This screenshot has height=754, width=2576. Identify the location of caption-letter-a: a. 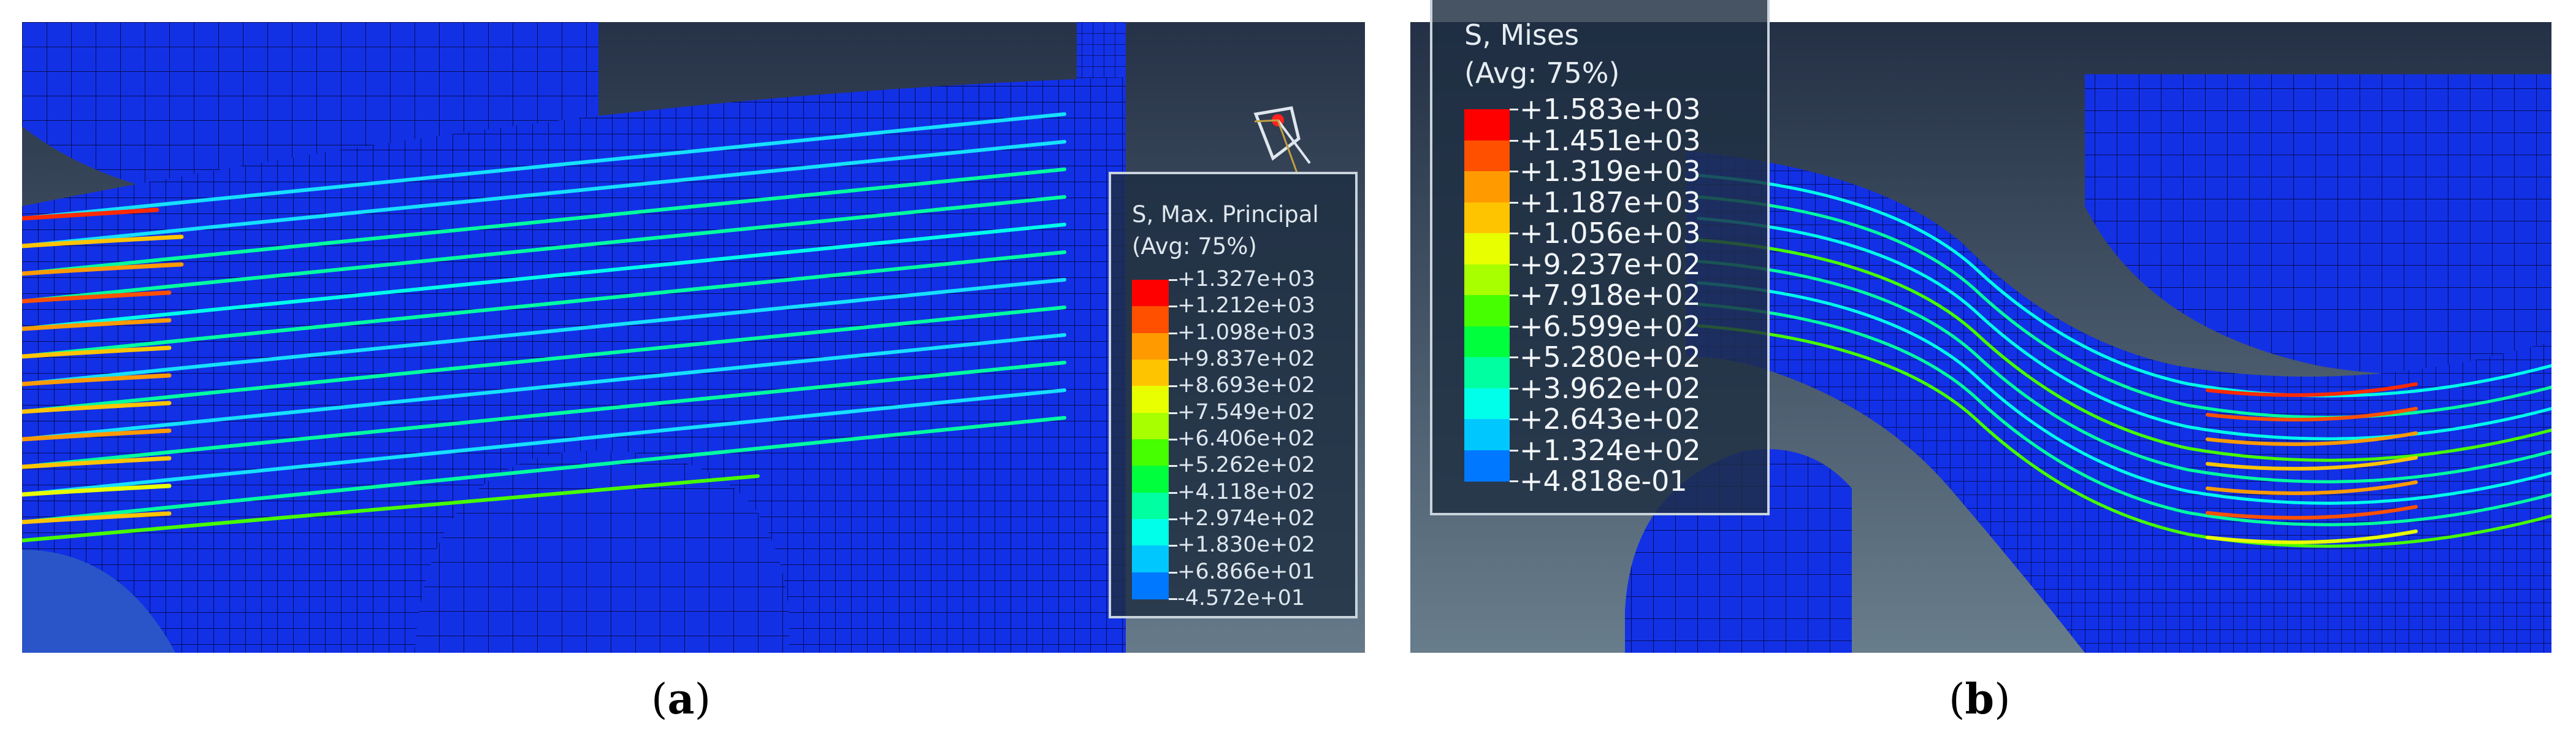
(681, 699).